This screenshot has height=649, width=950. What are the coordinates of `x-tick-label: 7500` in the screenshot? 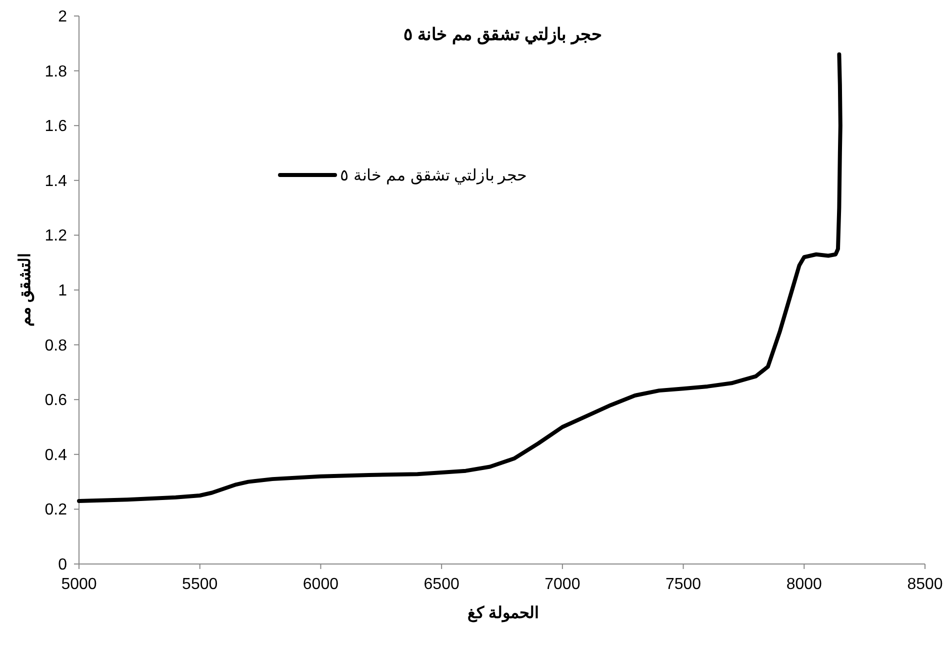 It's located at (683, 584).